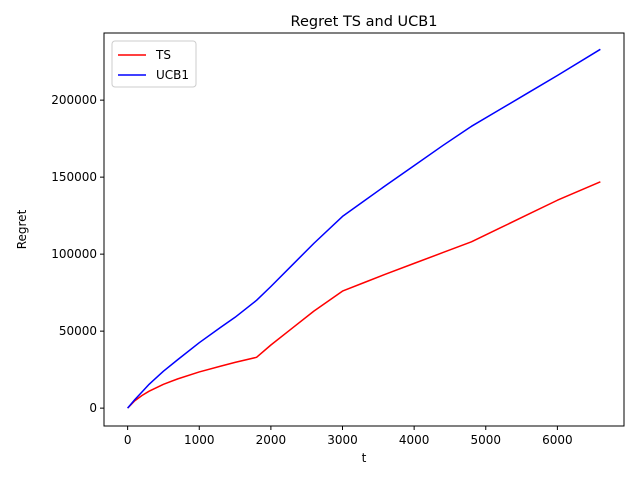  What do you see at coordinates (74, 100) in the screenshot?
I see `y-tick-label: 200000` at bounding box center [74, 100].